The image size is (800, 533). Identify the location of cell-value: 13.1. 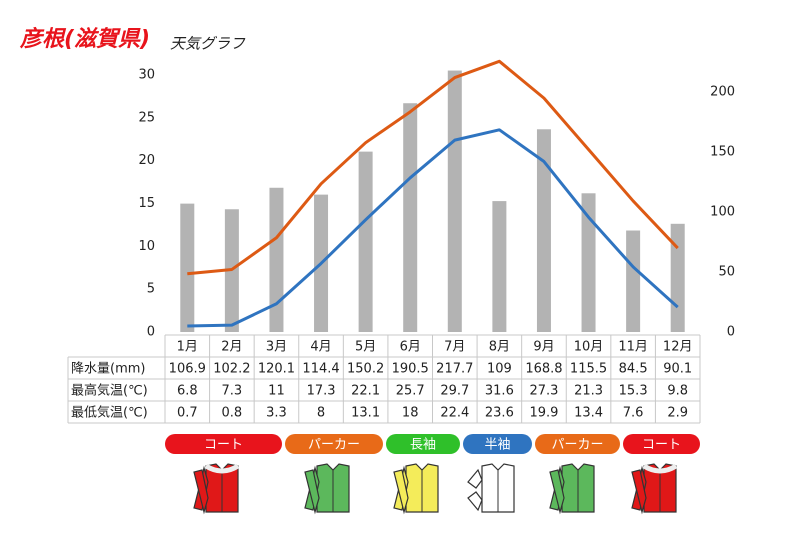
(365, 413).